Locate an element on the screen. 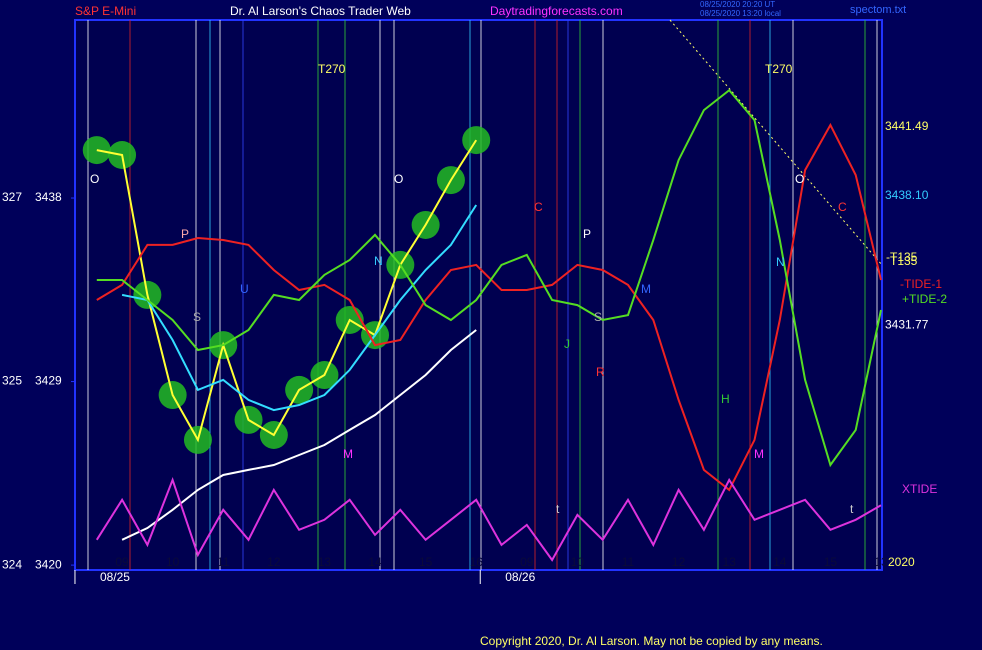  date-label: 08/25 is located at coordinates (115, 577).